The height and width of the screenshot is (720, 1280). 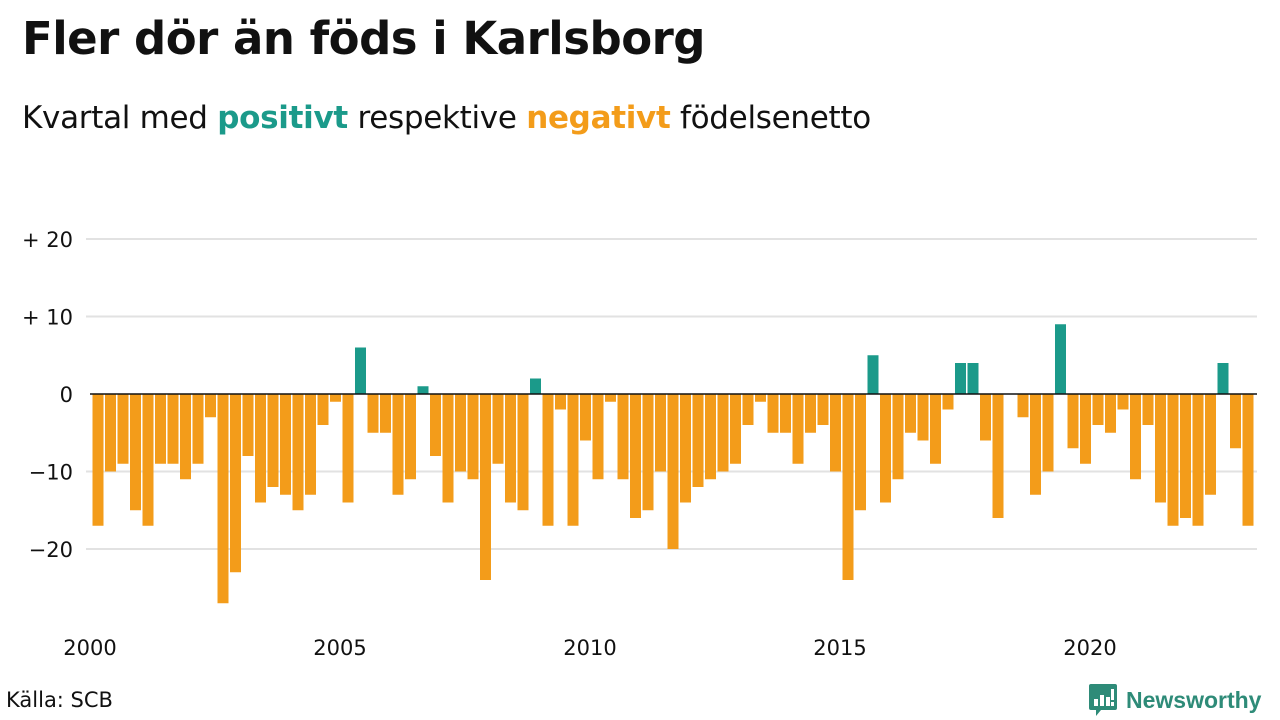 I want to click on bar-2003Q4, so click(x=285, y=444).